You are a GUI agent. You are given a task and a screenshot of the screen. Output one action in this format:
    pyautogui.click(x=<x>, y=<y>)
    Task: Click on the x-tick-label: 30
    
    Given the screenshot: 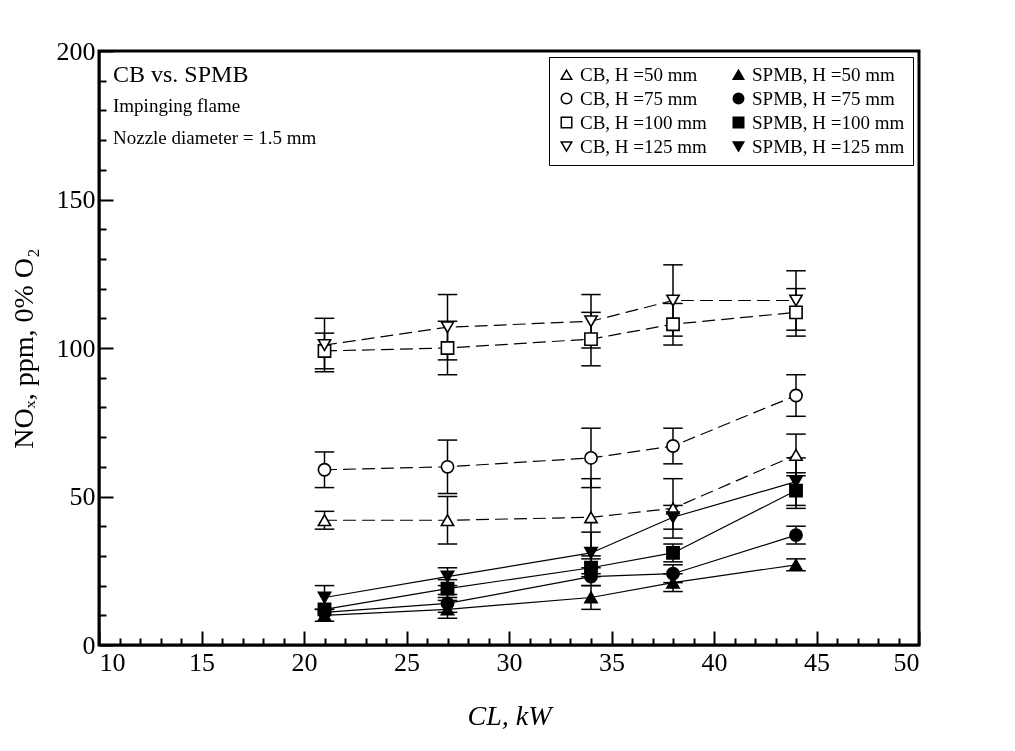 What is the action you would take?
    pyautogui.click(x=509, y=662)
    